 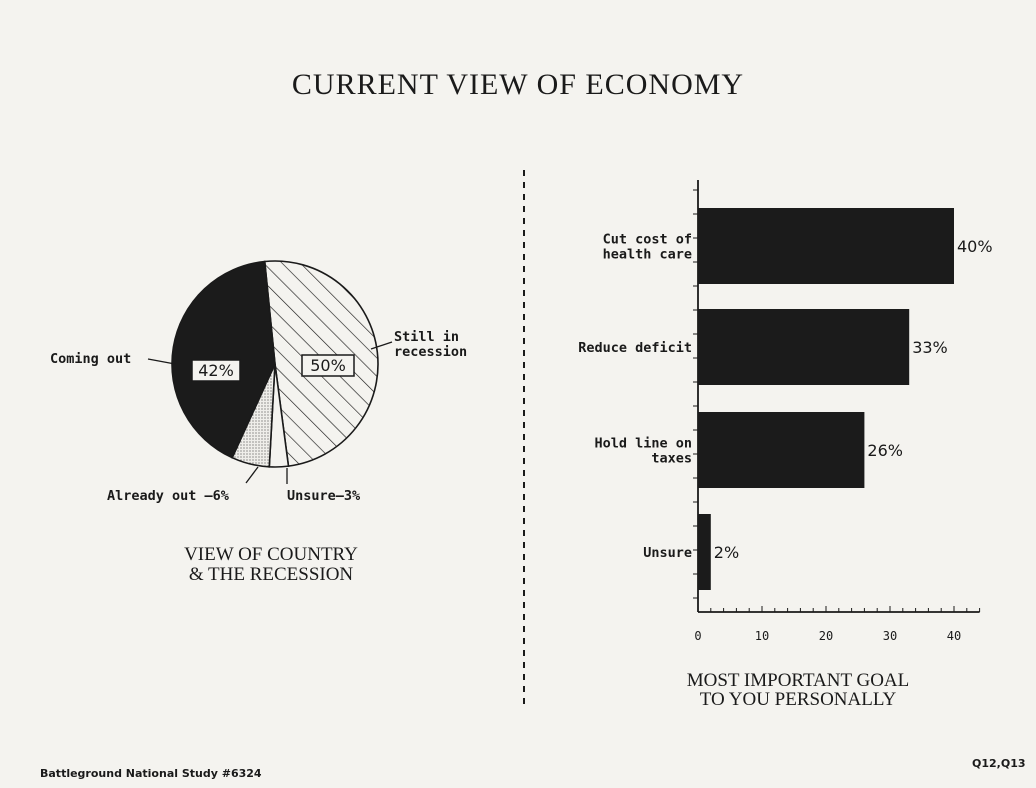 I want to click on value-box-coming-out, so click(x=216, y=370).